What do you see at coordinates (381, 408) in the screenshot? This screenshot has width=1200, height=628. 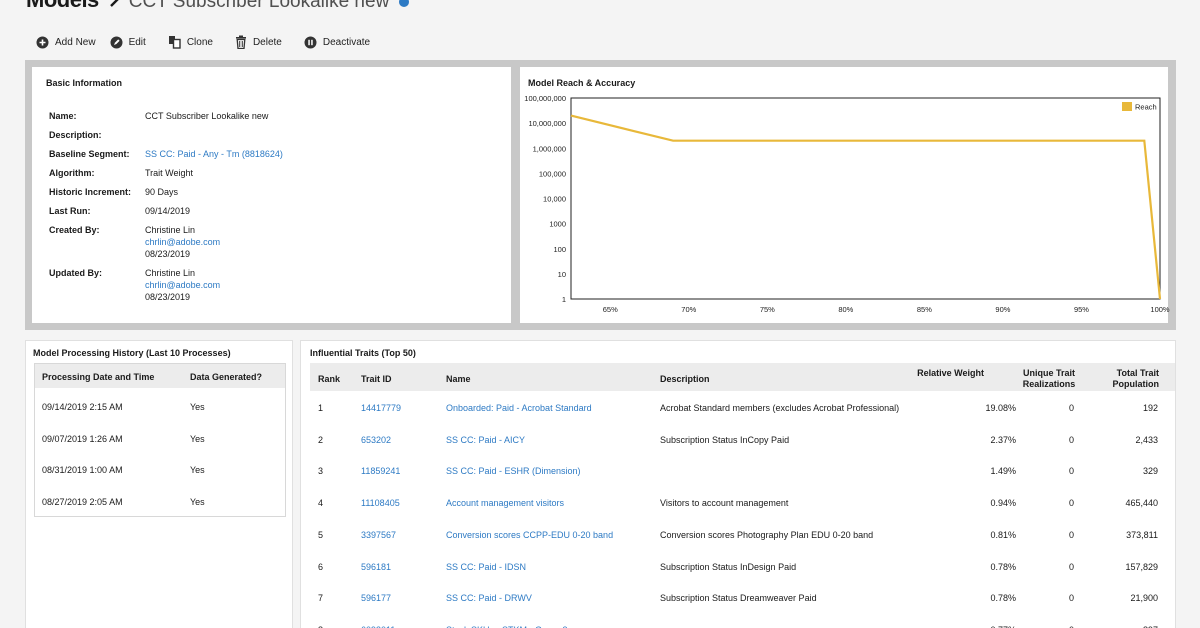 I see `trait-id-link: 14417779` at bounding box center [381, 408].